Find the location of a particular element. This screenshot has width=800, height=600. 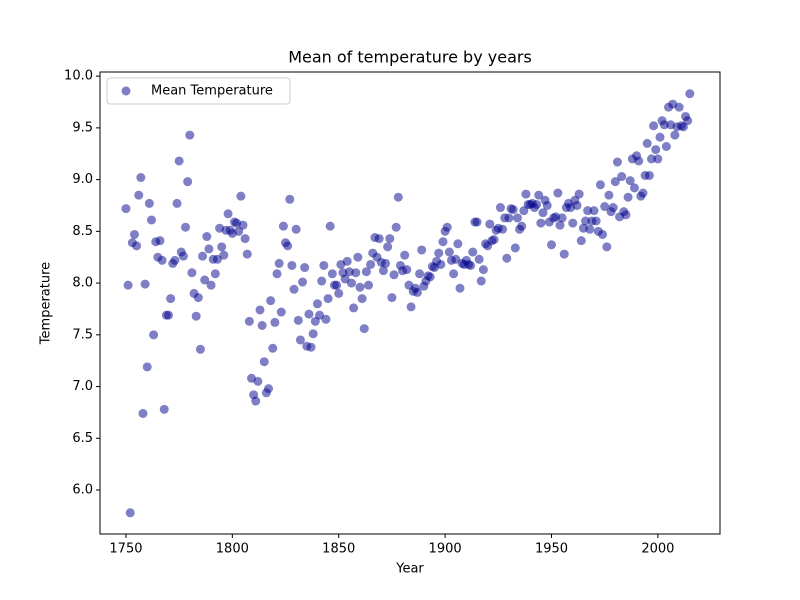

y-tick-label: 8.5 is located at coordinates (82, 231).